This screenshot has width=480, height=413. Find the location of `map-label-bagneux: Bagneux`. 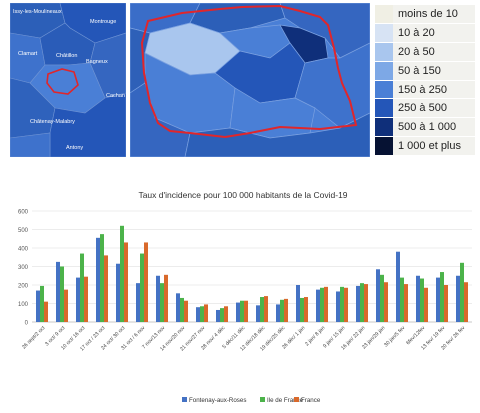

map-label-bagneux: Bagneux is located at coordinates (97, 62).